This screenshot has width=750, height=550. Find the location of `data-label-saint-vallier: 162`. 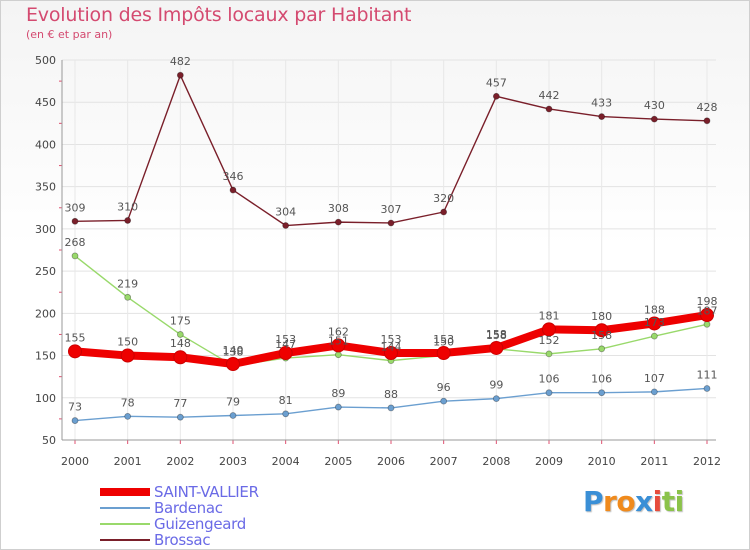

data-label-saint-vallier: 162 is located at coordinates (338, 331).